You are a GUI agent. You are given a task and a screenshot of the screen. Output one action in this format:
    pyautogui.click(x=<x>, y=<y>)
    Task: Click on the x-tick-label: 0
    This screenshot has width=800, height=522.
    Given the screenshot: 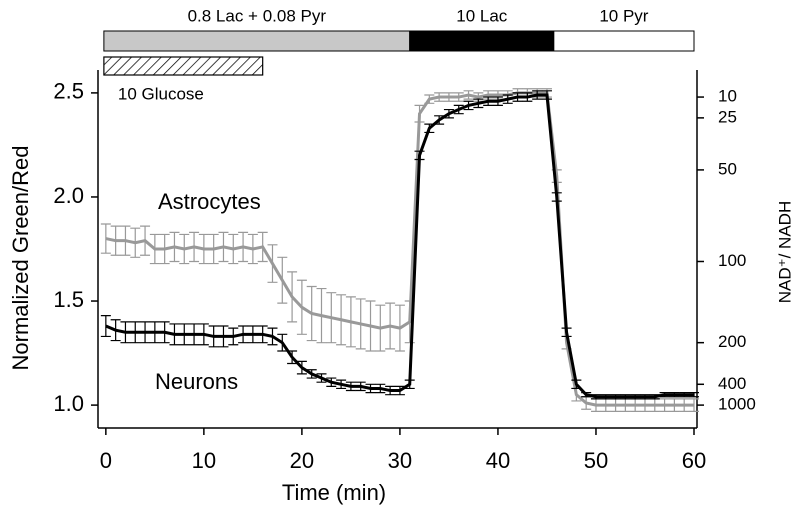 What is the action you would take?
    pyautogui.click(x=106, y=460)
    